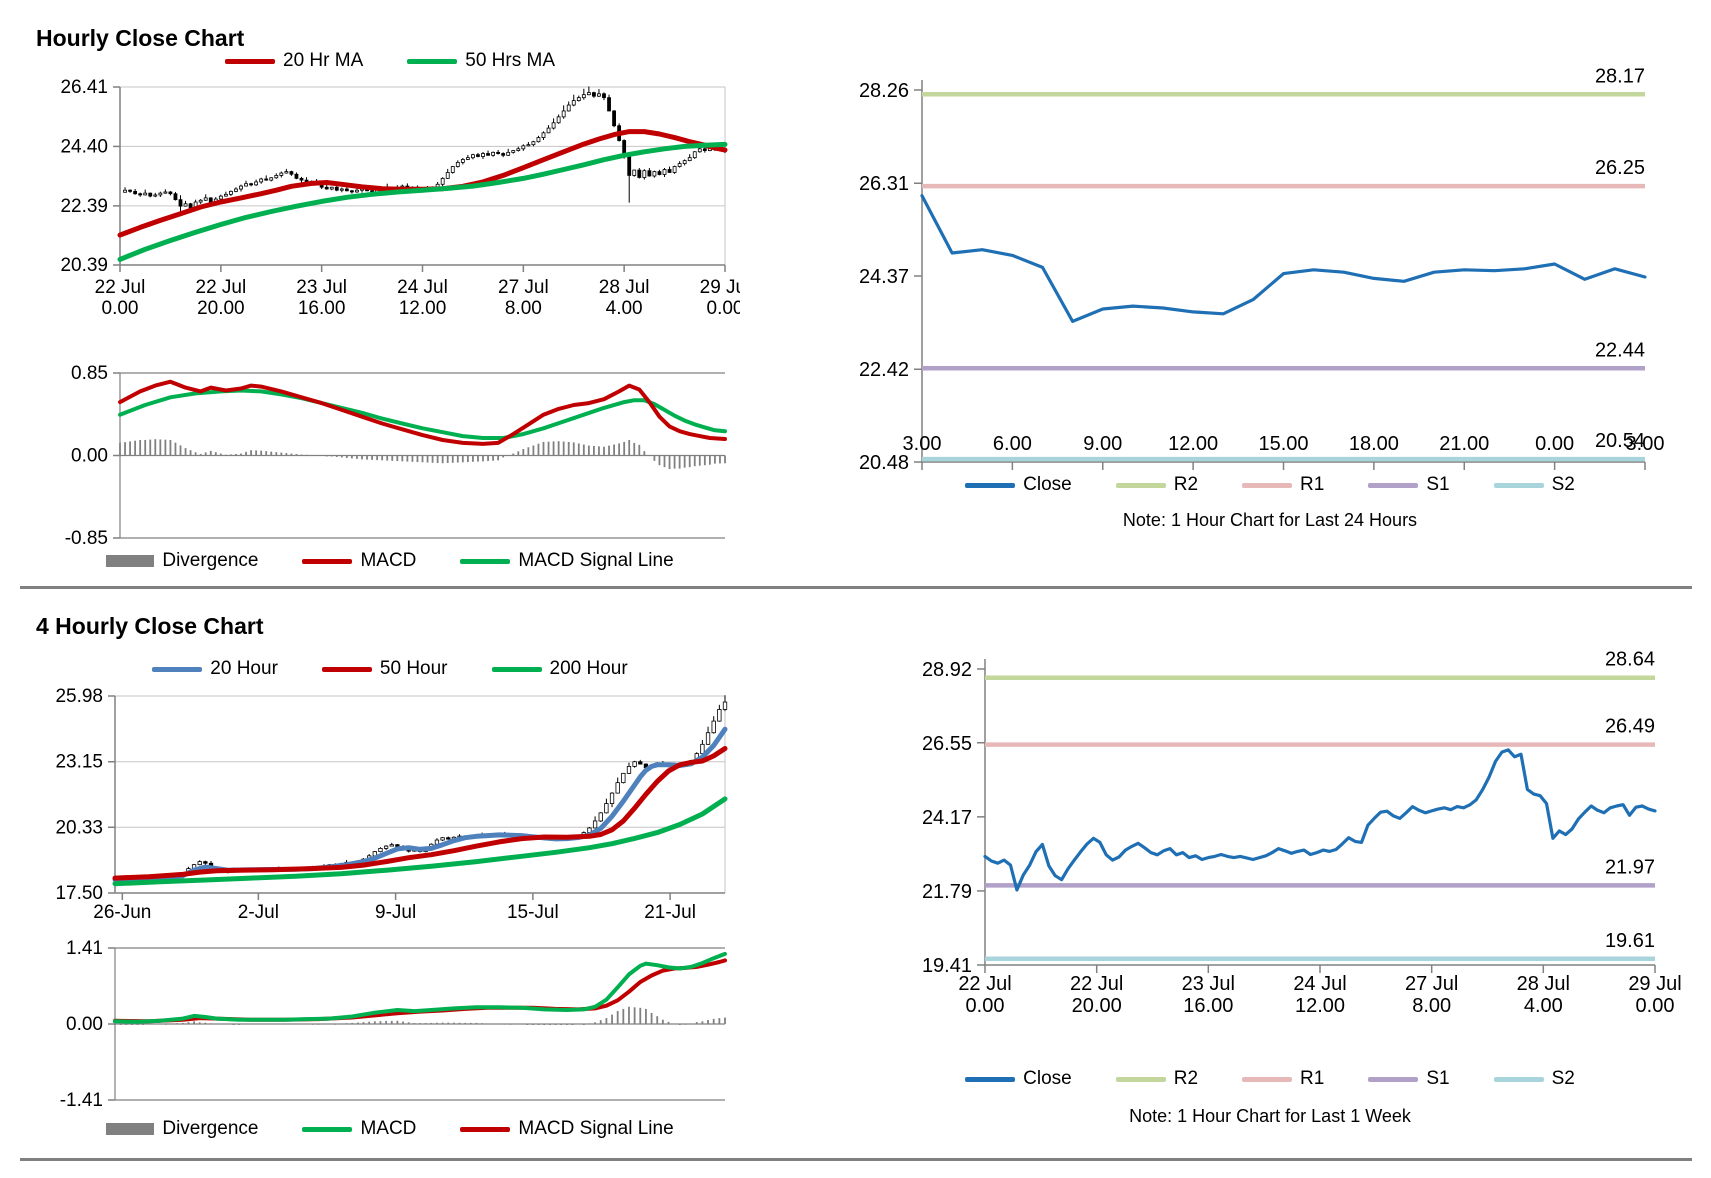 This screenshot has height=1178, width=1711. Describe the element at coordinates (947, 966) in the screenshot. I see `svg-text: 19.41` at that location.